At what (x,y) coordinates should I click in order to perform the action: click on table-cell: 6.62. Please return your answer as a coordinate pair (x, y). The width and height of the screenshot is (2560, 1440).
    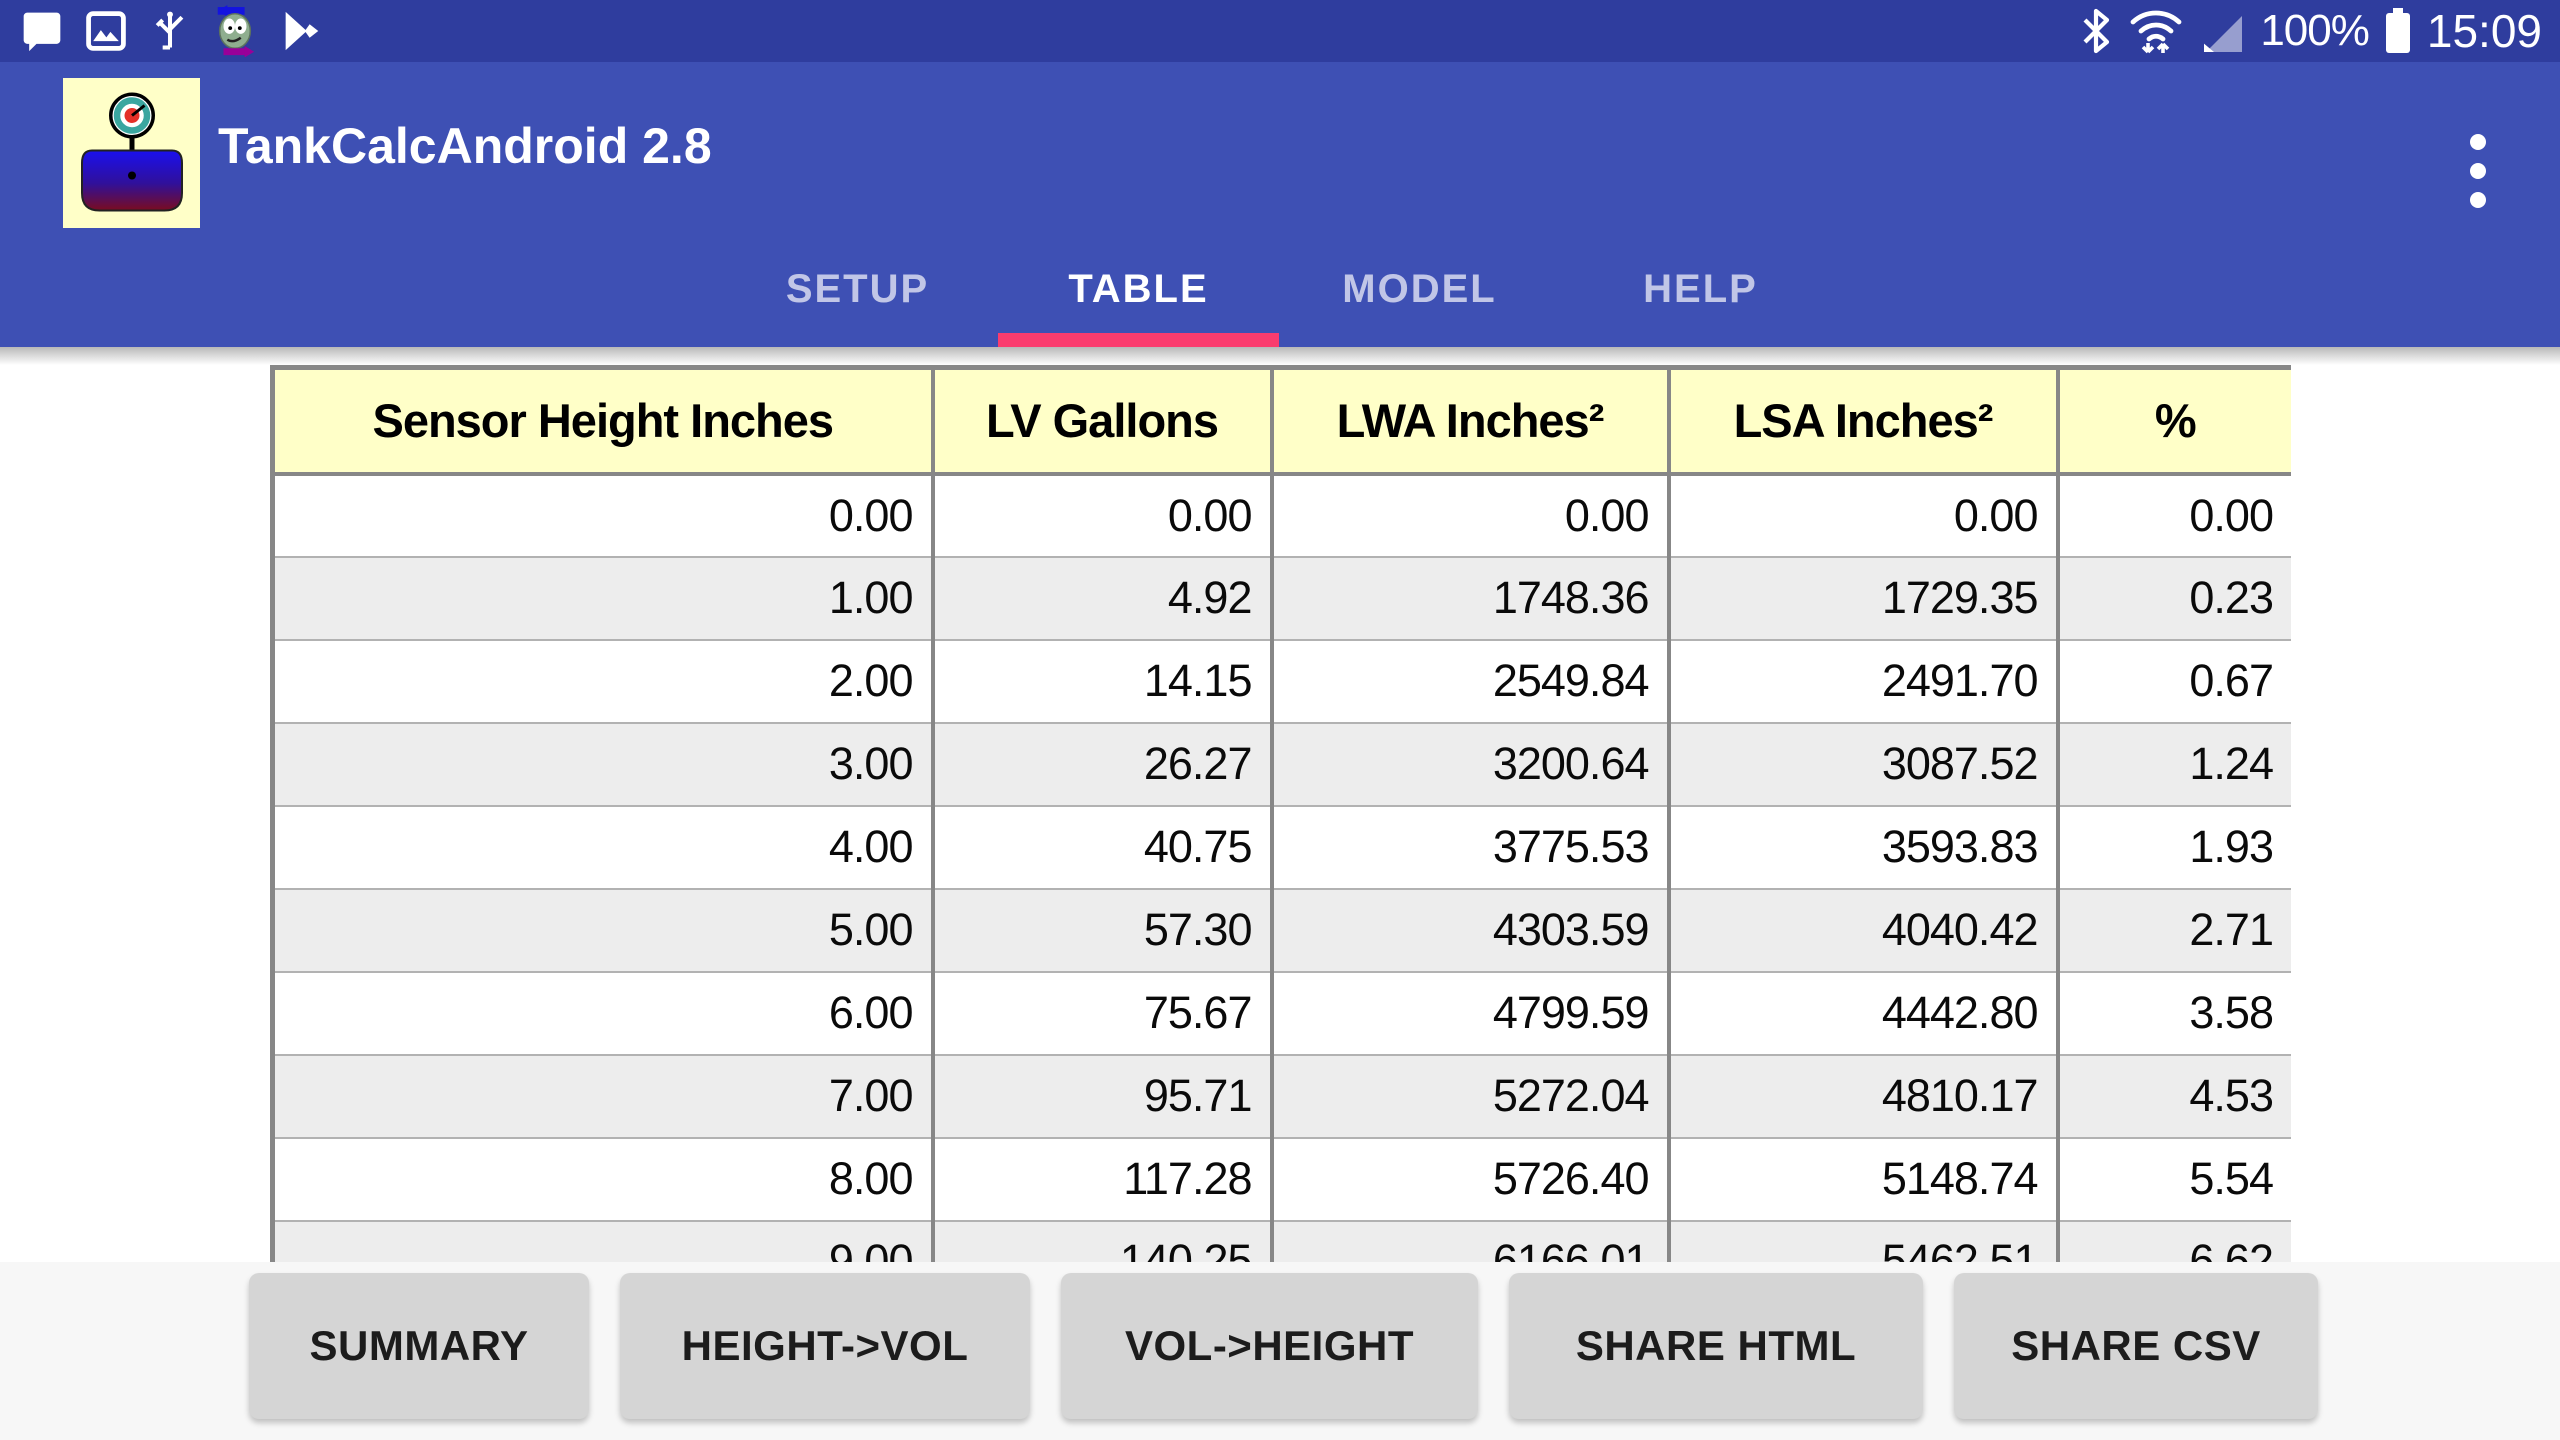
    Looking at the image, I should click on (2173, 1240).